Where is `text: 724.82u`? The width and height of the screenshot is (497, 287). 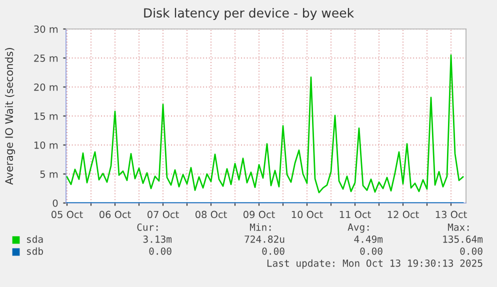
text: 724.82u is located at coordinates (264, 239).